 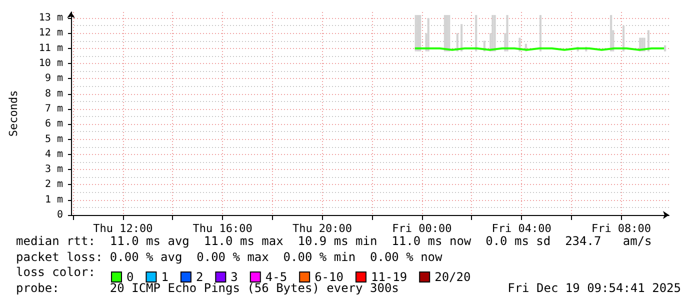 I want to click on y-tick-label: 12 m, so click(x=50, y=33).